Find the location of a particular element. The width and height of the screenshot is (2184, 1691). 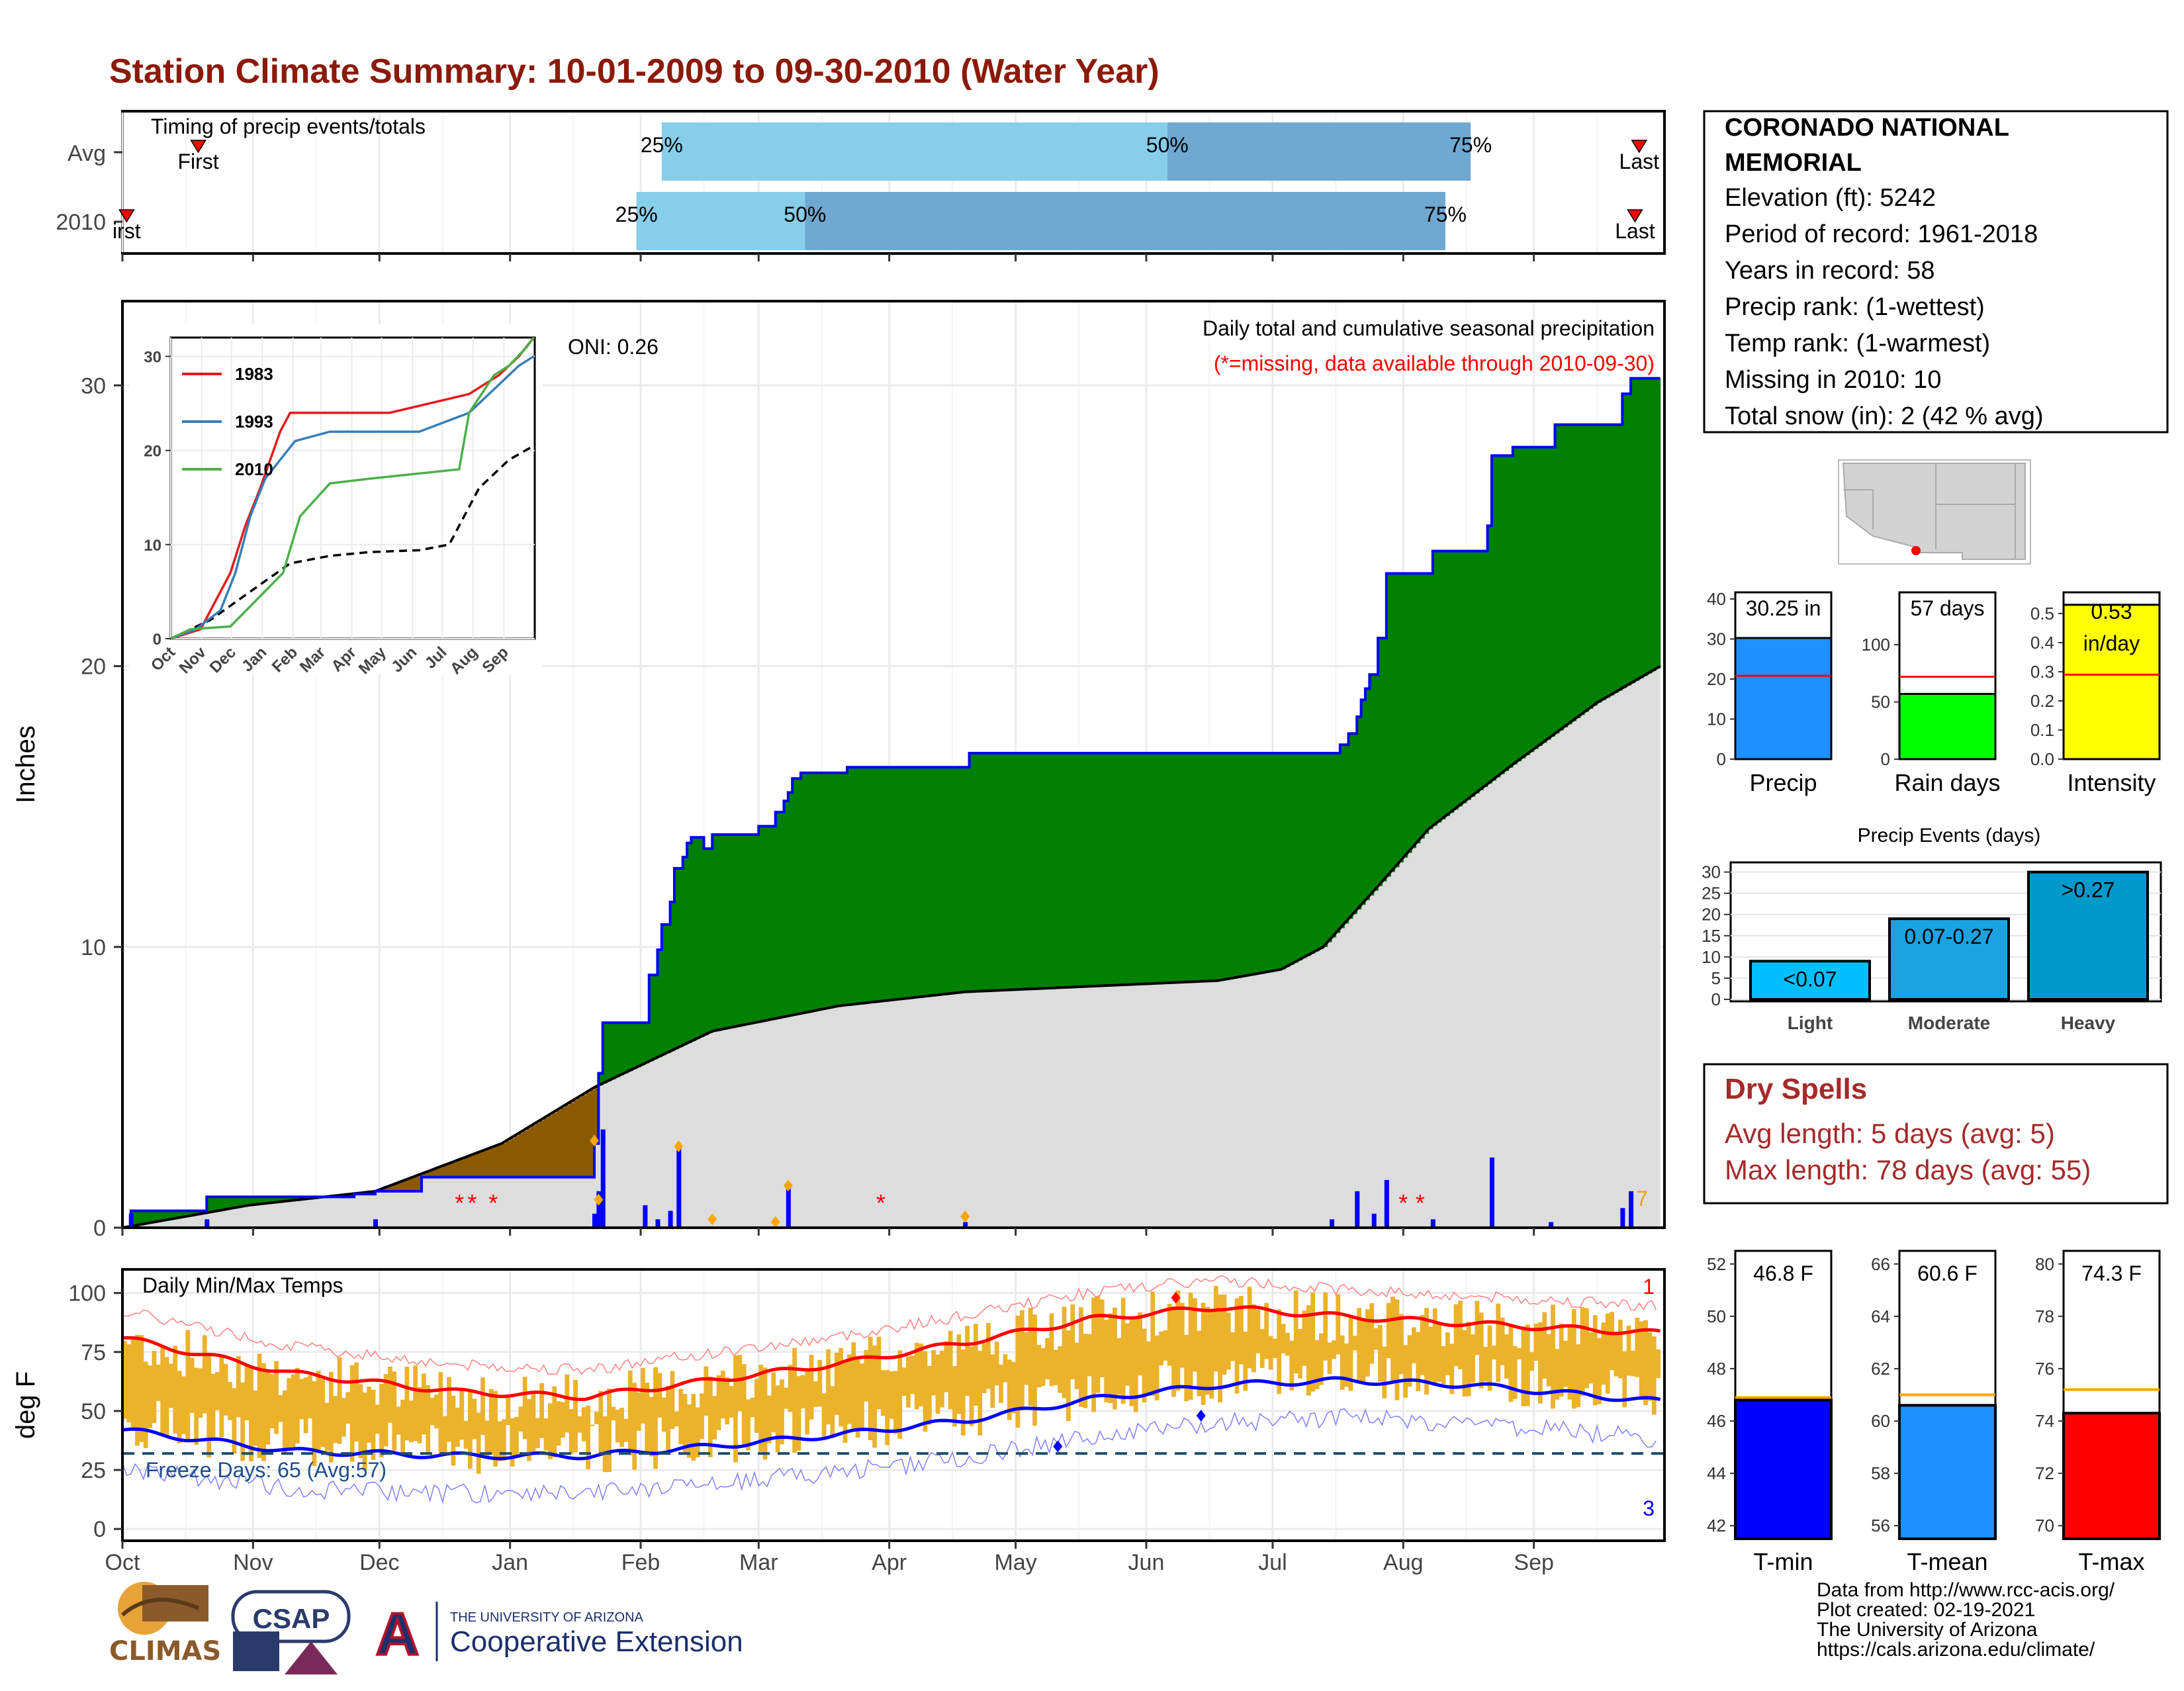

daily-precip-bar is located at coordinates (1374, 1221).